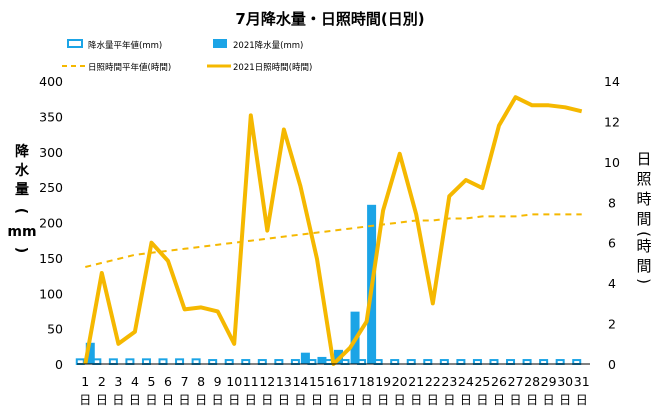  I want to click on y-right-tick-label: 12, so click(612, 121).